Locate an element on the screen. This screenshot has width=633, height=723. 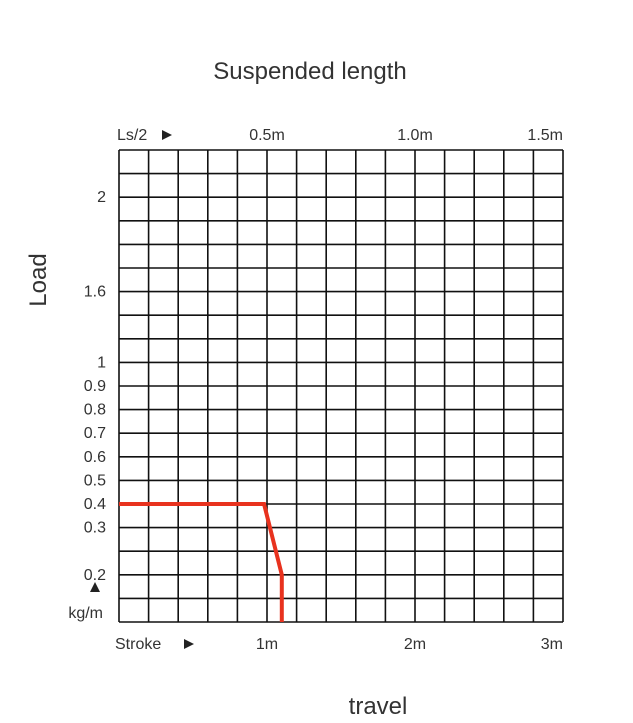
bottom-axis-label: Stroke is located at coordinates (138, 644).